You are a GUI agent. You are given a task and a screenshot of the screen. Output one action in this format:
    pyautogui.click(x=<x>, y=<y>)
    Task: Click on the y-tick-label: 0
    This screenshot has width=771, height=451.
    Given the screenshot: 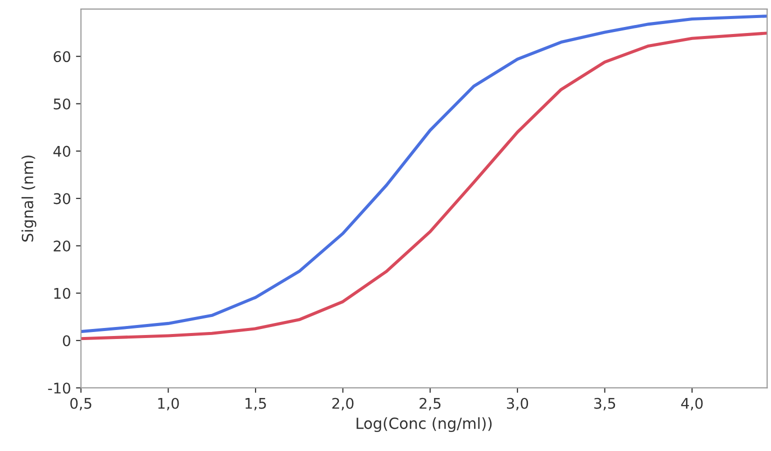 What is the action you would take?
    pyautogui.click(x=66, y=340)
    